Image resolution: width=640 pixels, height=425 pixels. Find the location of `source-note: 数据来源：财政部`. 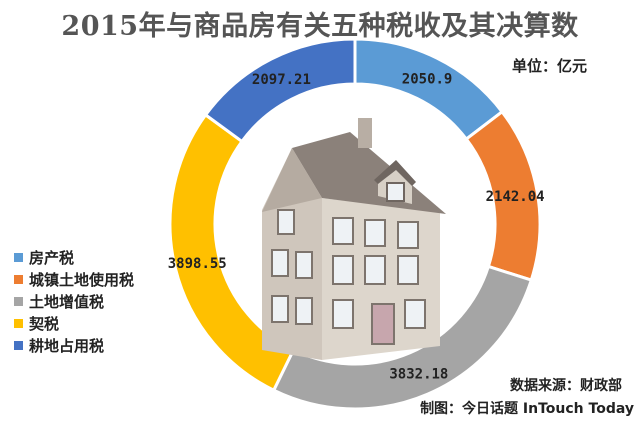

source-note: 数据来源：财政部 is located at coordinates (566, 386).